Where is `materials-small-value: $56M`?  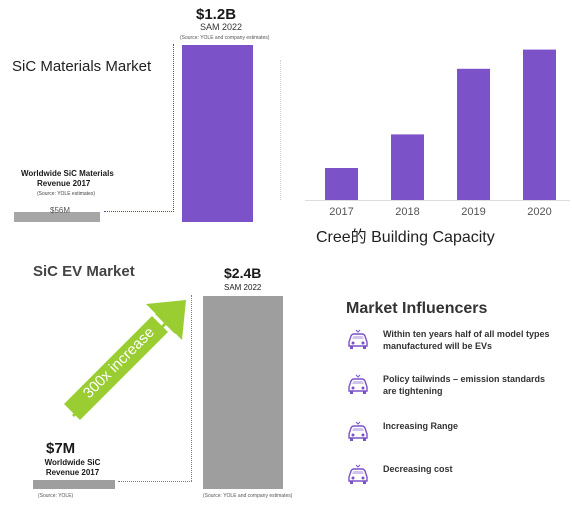 materials-small-value: $56M is located at coordinates (60, 210).